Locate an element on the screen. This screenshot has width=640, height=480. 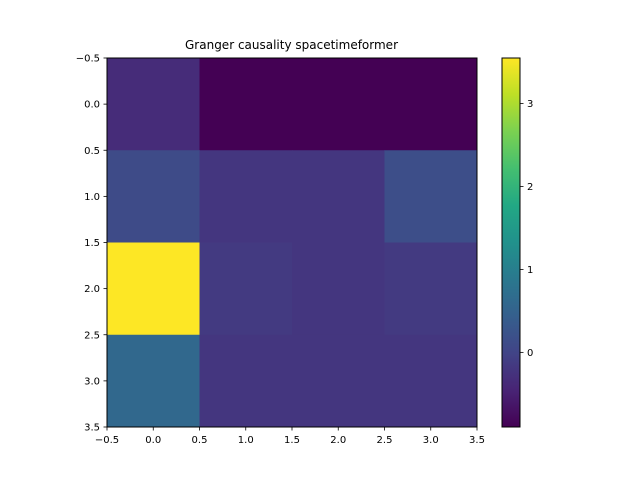
x-tick-label: 0.0 is located at coordinates (153, 440).